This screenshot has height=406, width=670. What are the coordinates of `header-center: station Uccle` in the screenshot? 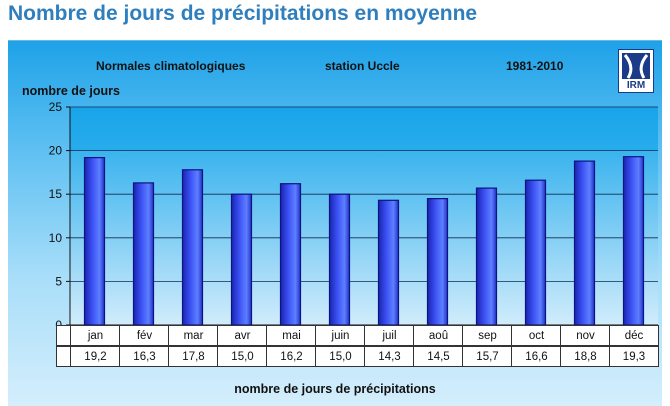 It's located at (362, 66).